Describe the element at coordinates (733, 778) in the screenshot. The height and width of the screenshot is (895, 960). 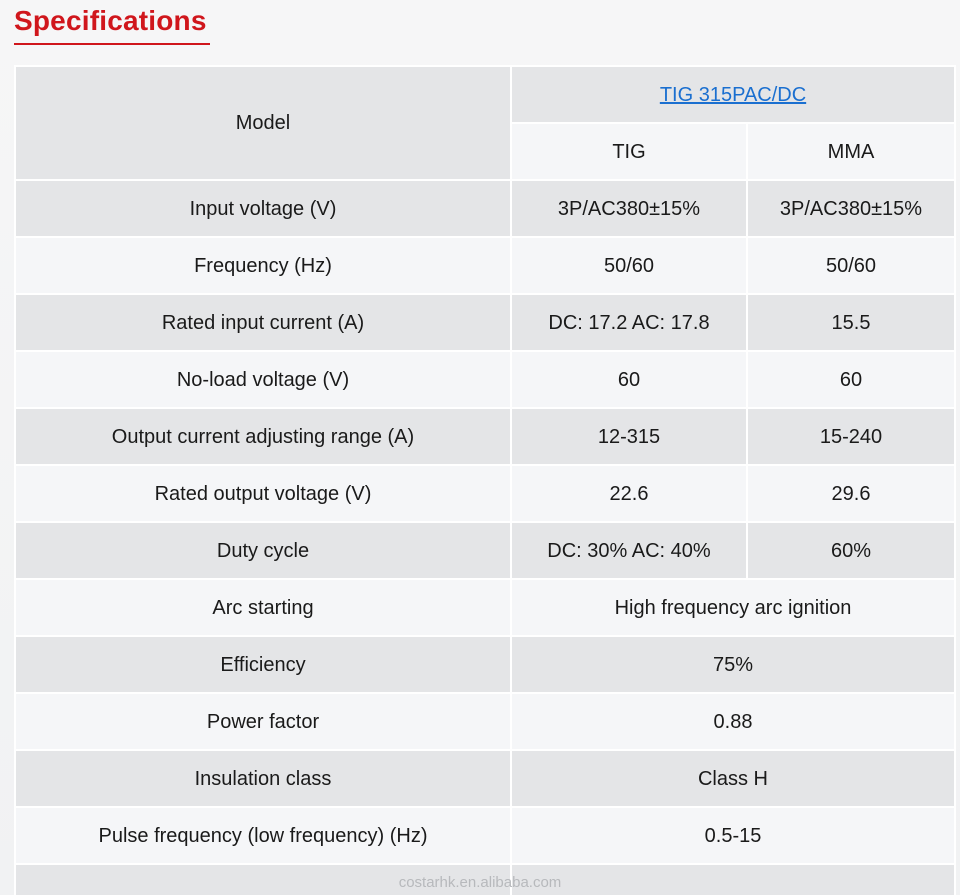
I see `merged-value: Class H` at that location.